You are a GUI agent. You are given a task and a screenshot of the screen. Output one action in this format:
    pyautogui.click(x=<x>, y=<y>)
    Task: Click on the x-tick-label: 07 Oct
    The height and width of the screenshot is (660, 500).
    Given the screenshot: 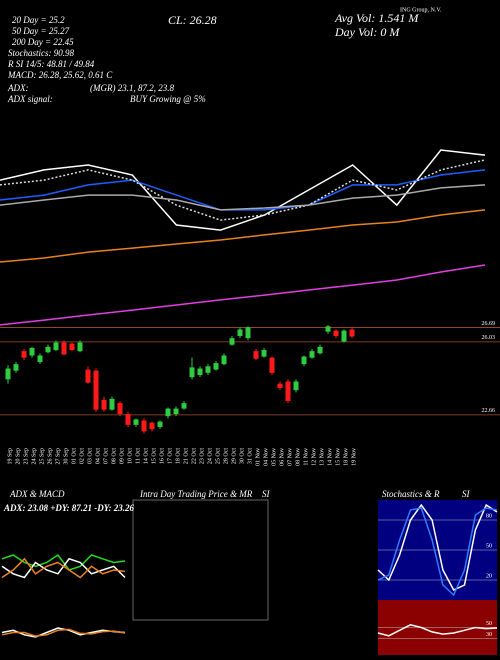 What is the action you would take?
    pyautogui.click(x=106, y=456)
    